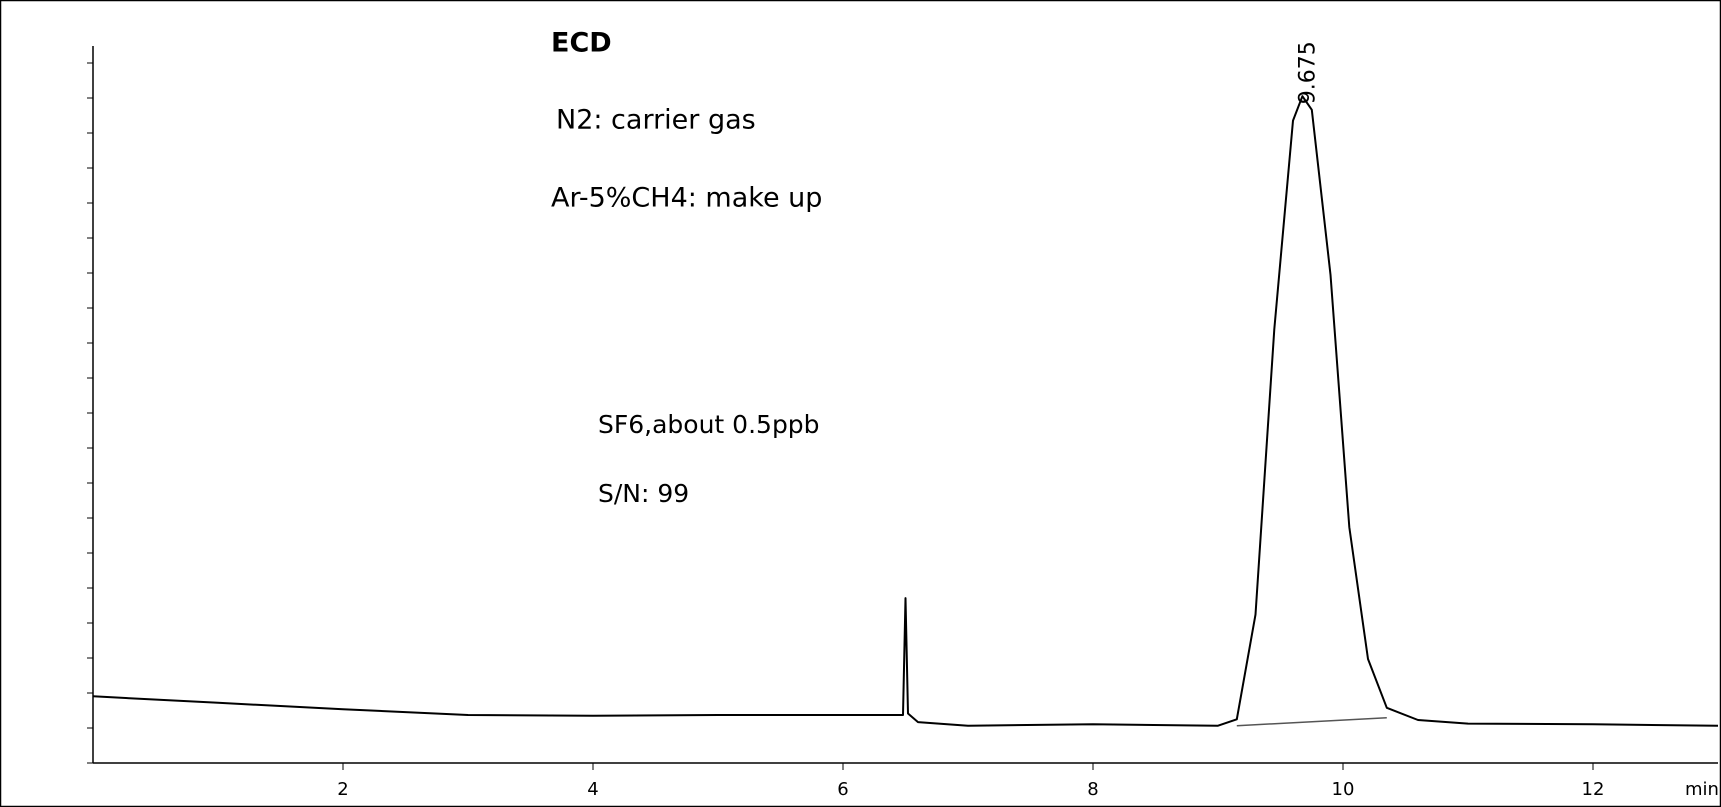 The width and height of the screenshot is (1721, 807). I want to click on baseline-line, so click(1311, 722).